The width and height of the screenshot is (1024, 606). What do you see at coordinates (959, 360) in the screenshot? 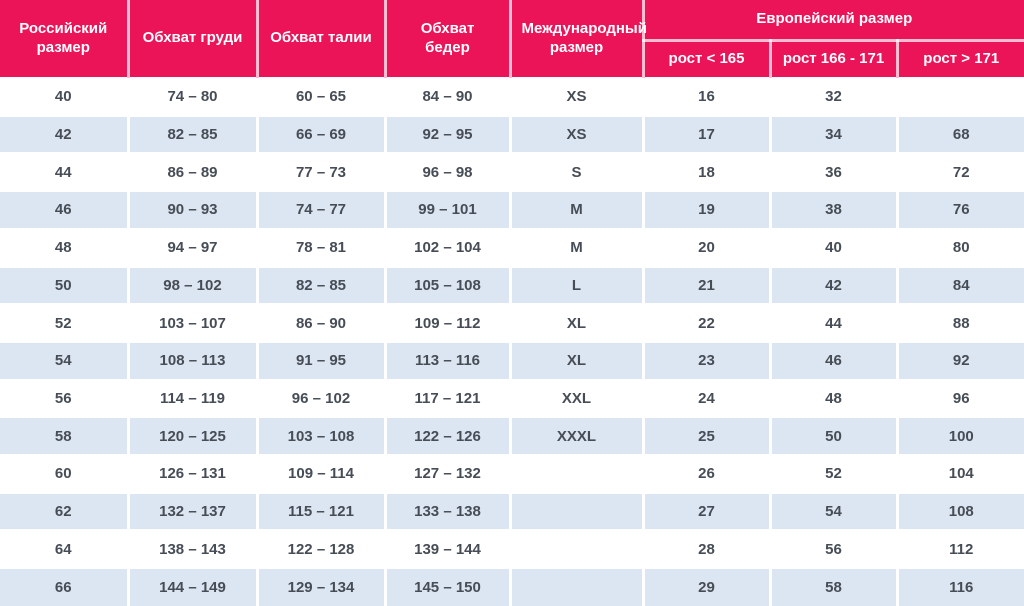
I see `table-cell: 92` at bounding box center [959, 360].